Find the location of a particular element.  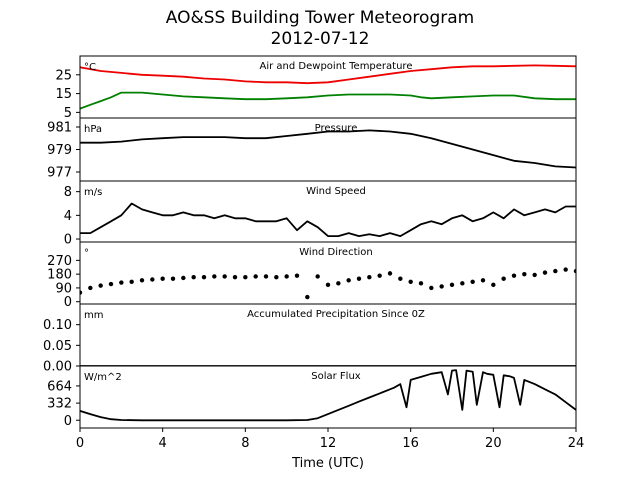

panel-2: 977 979 981 Pressure hPa is located at coordinates (312, 149).